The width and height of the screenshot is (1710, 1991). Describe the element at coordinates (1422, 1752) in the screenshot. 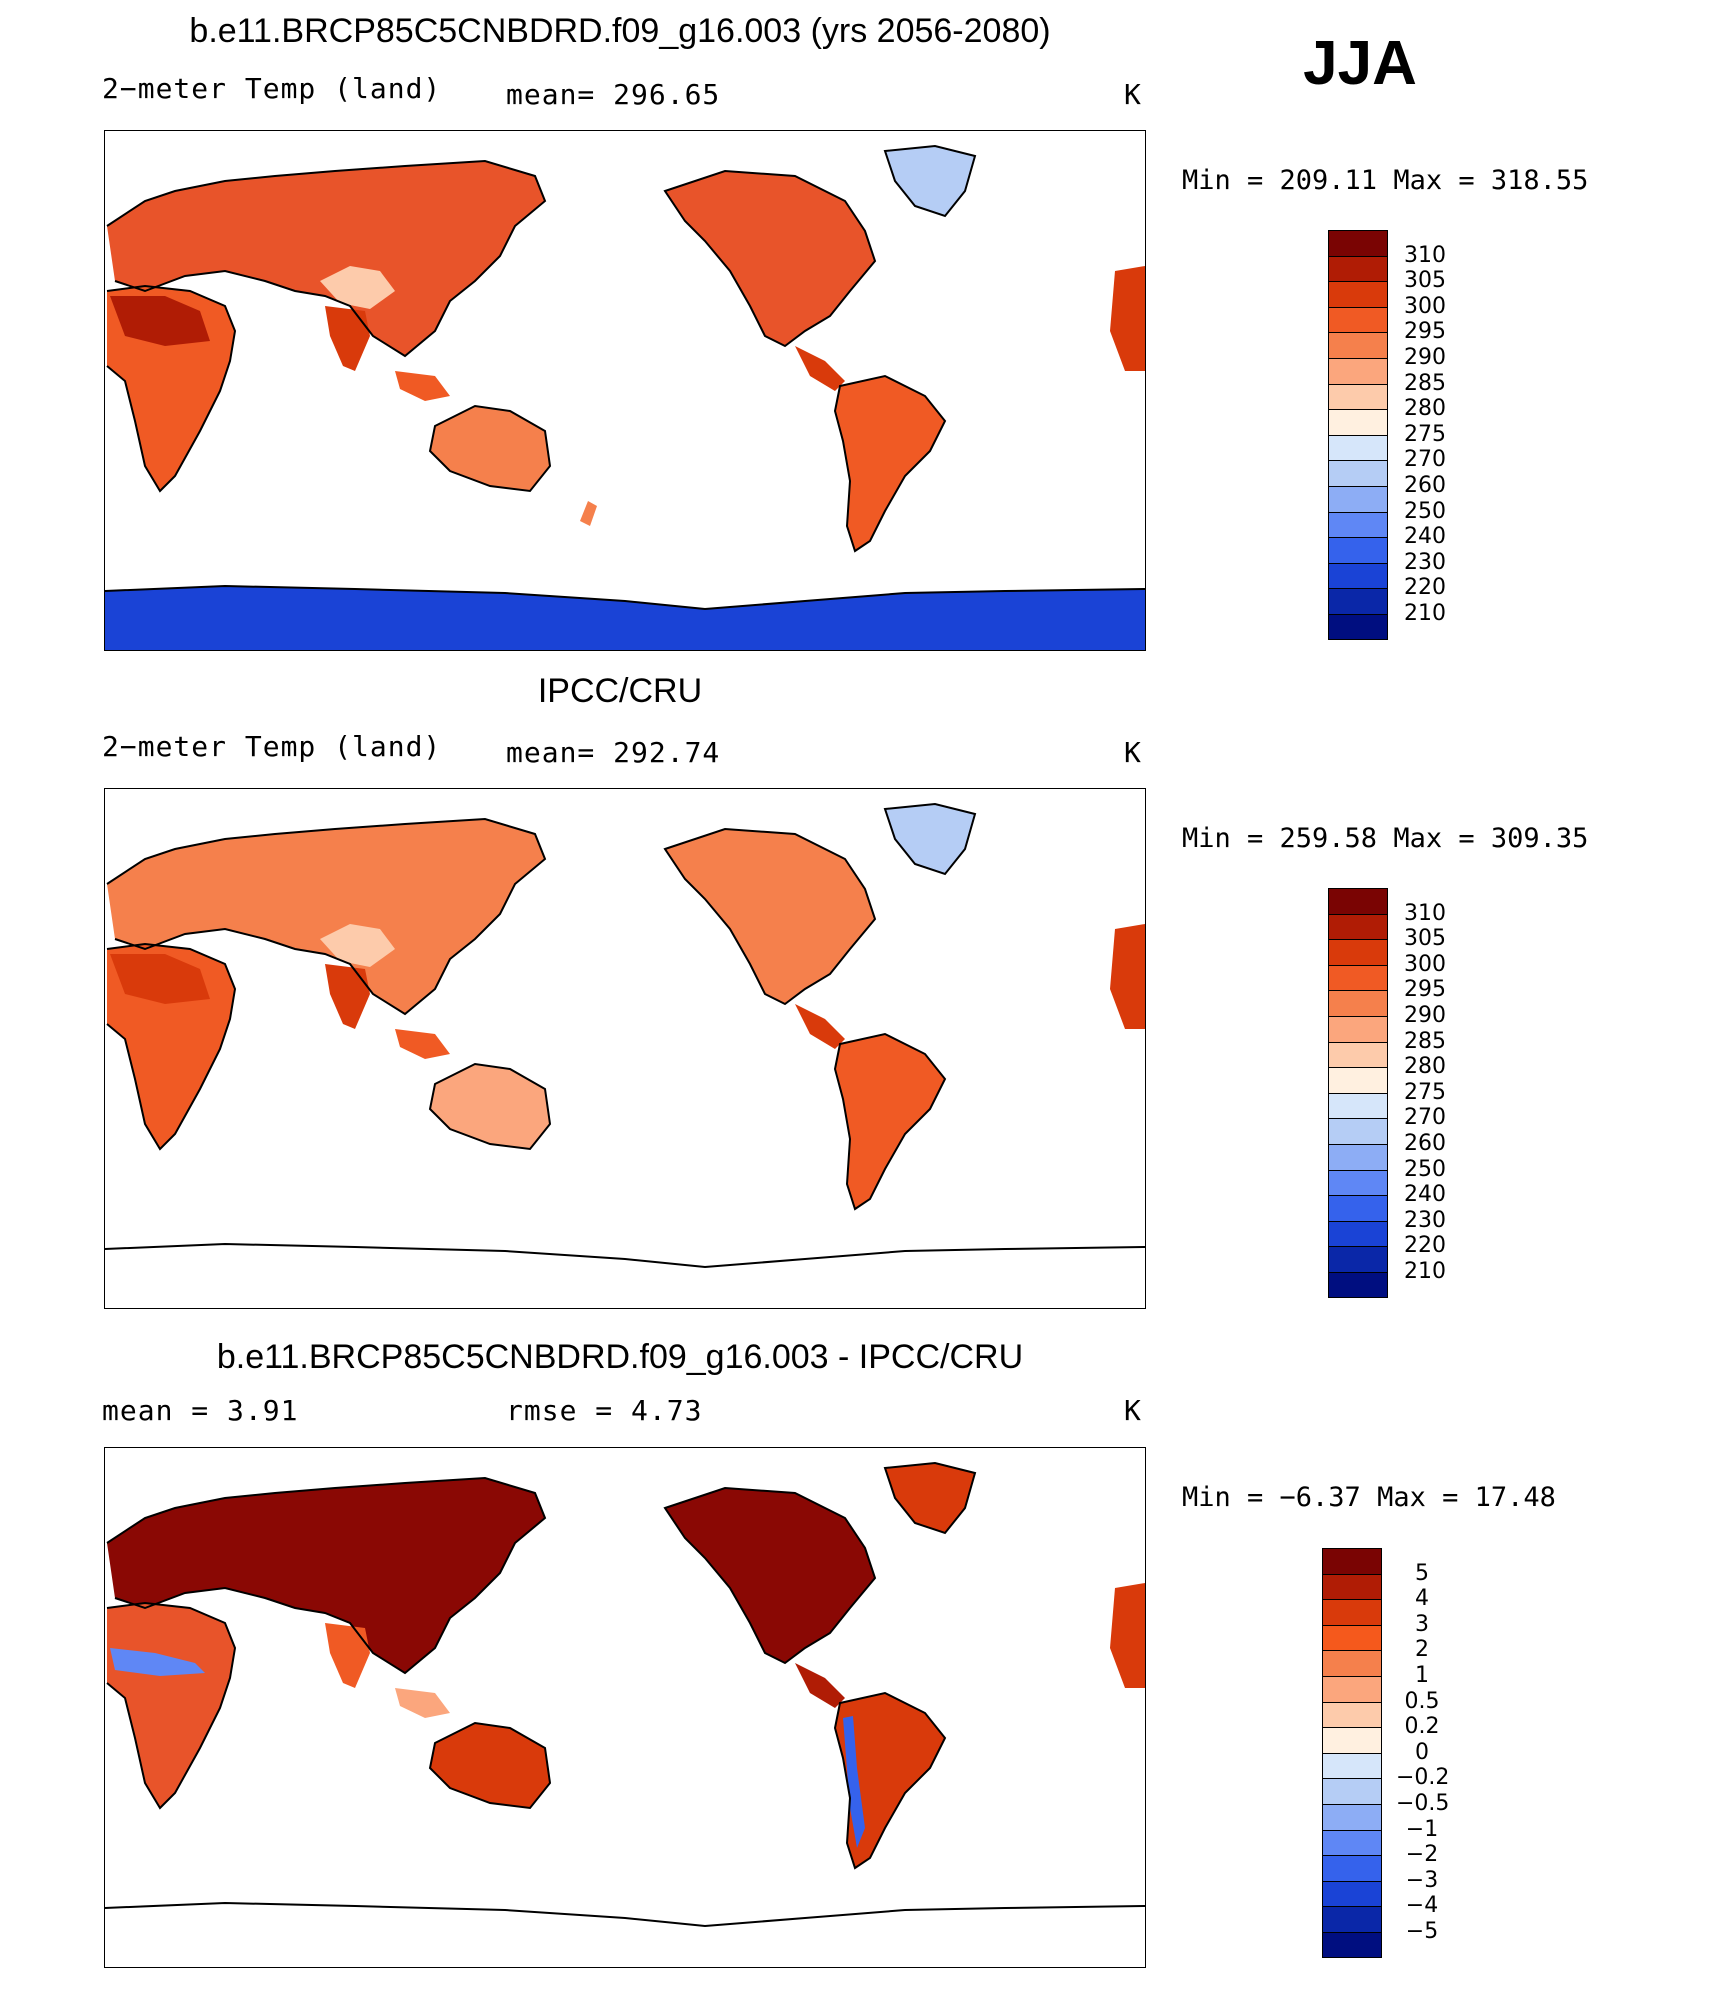

I see `colorbar-tick-label: 0` at that location.